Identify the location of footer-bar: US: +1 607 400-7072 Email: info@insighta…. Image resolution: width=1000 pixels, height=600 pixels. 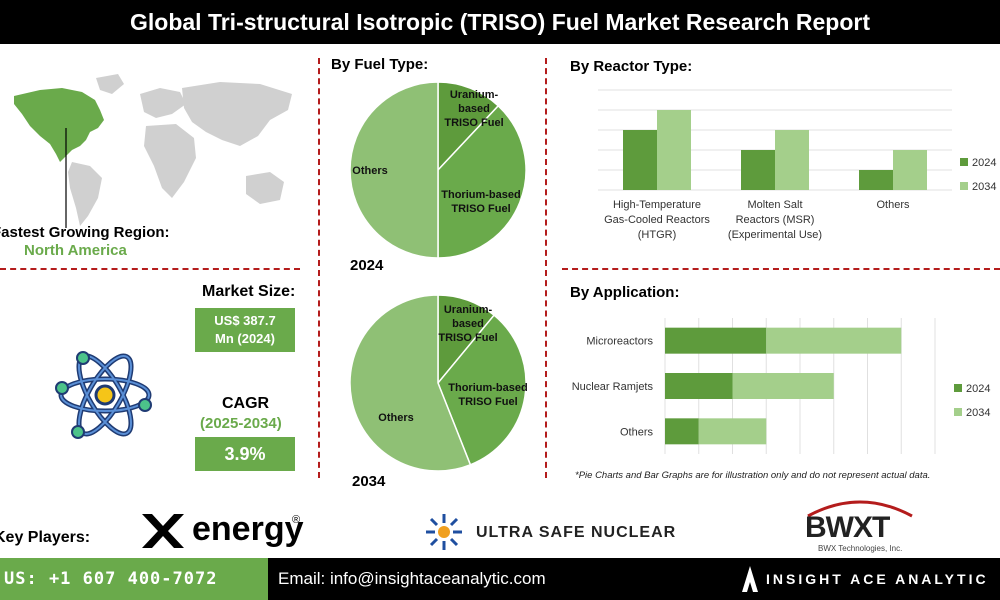
(500, 579).